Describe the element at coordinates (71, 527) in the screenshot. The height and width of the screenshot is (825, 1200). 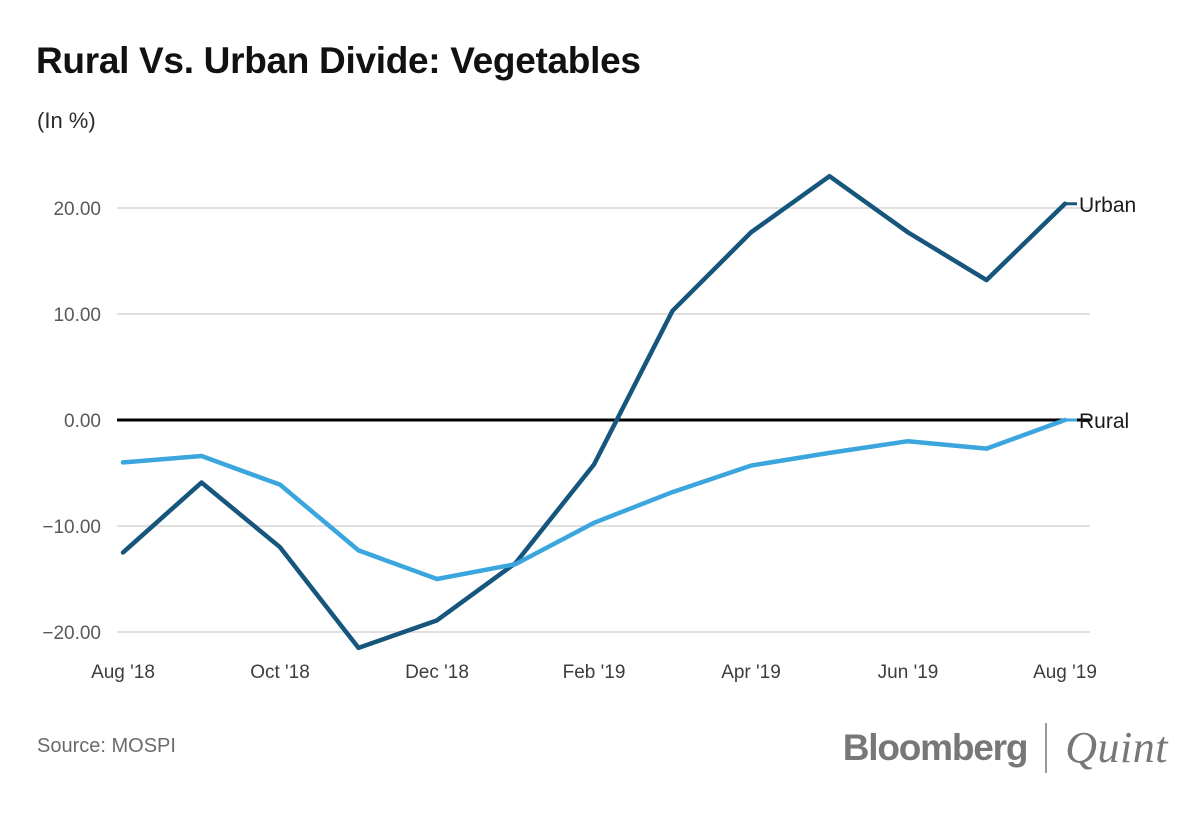
I see `y-tick-label: −10.00` at that location.